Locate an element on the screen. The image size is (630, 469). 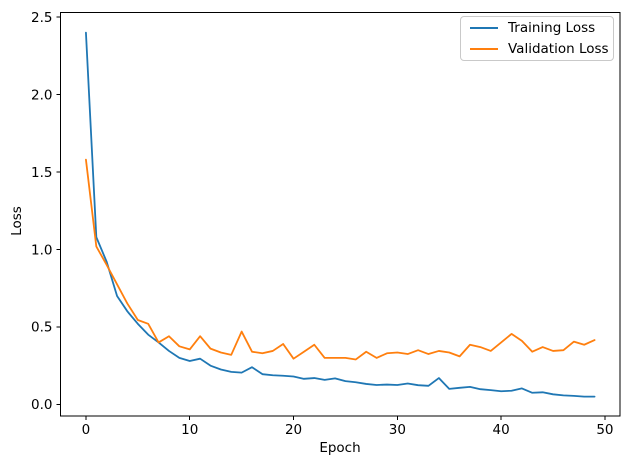
validation-loss-swatch is located at coordinates (484, 49).